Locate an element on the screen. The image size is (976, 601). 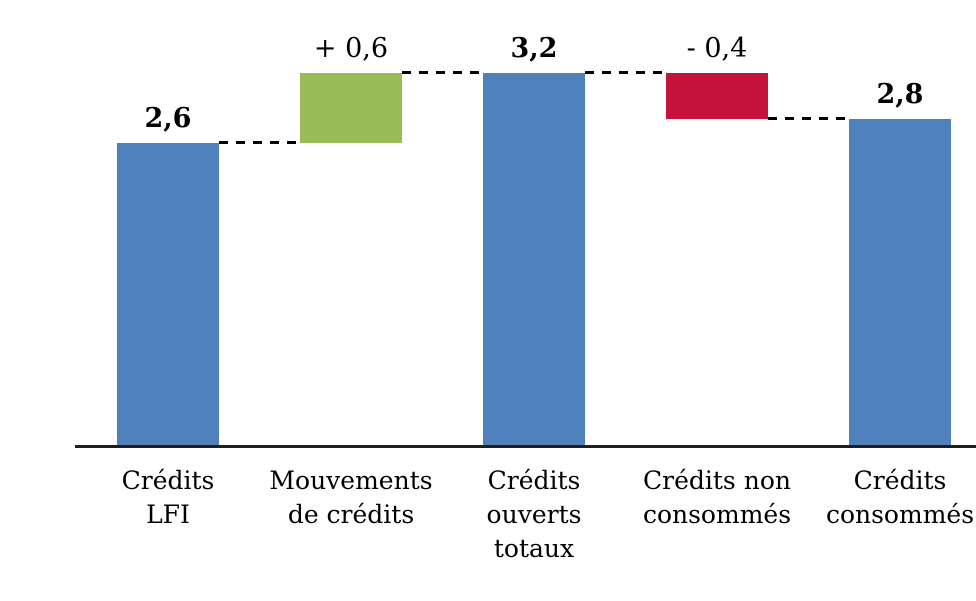
value-label-4: 2,8 is located at coordinates (900, 94).